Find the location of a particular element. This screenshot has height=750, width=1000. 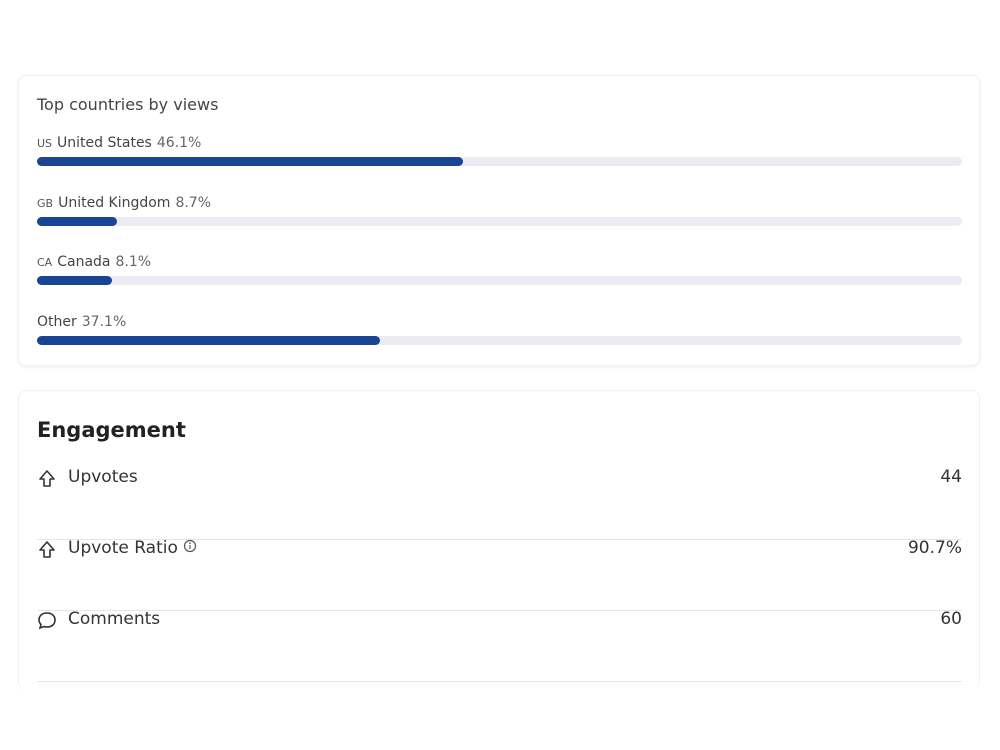

card-title: Top countries by views is located at coordinates (128, 104).